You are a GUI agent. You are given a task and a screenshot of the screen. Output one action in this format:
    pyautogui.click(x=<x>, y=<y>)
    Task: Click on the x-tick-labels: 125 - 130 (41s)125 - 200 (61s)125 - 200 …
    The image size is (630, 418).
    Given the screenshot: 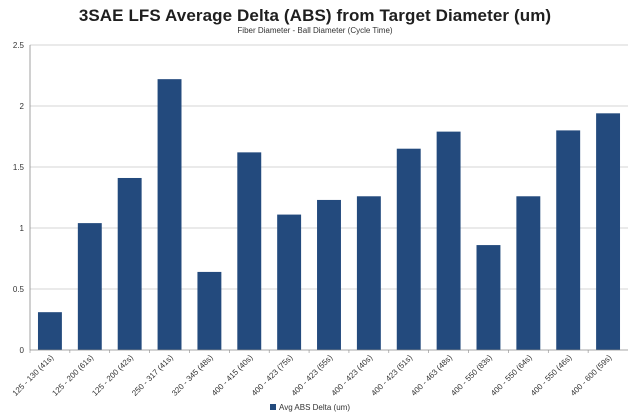 What is the action you would take?
    pyautogui.click(x=312, y=375)
    